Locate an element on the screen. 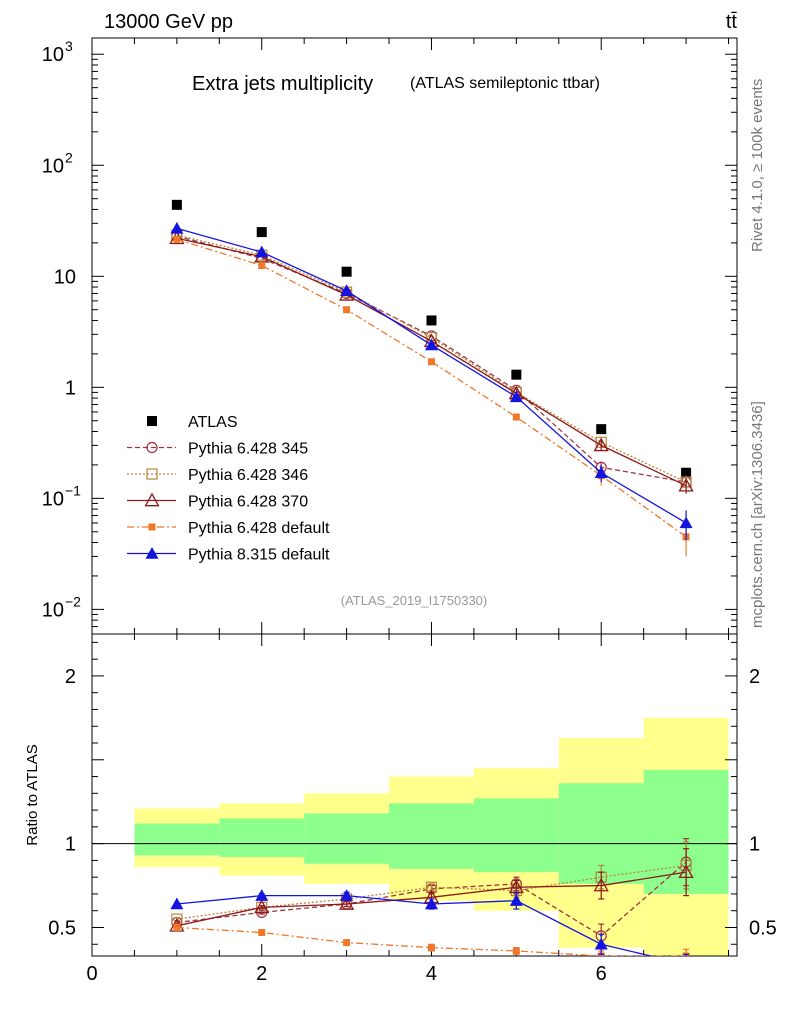 This screenshot has width=786, height=1024. ratio-ytick-label-right: 1 is located at coordinates (754, 845).